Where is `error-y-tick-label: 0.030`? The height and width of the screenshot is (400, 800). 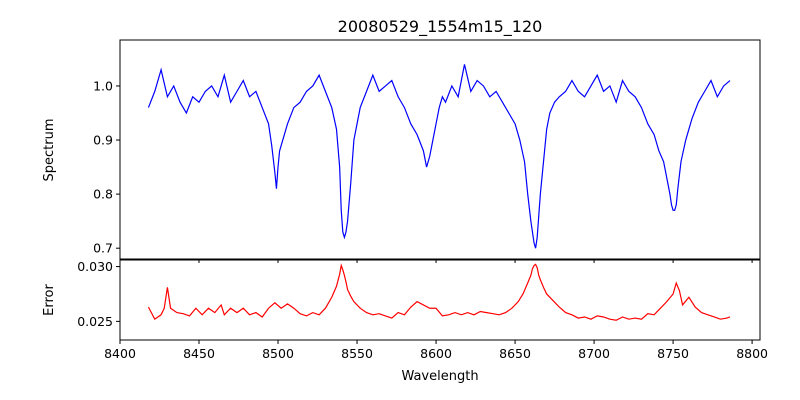
error-y-tick-label: 0.030 is located at coordinates (95, 266).